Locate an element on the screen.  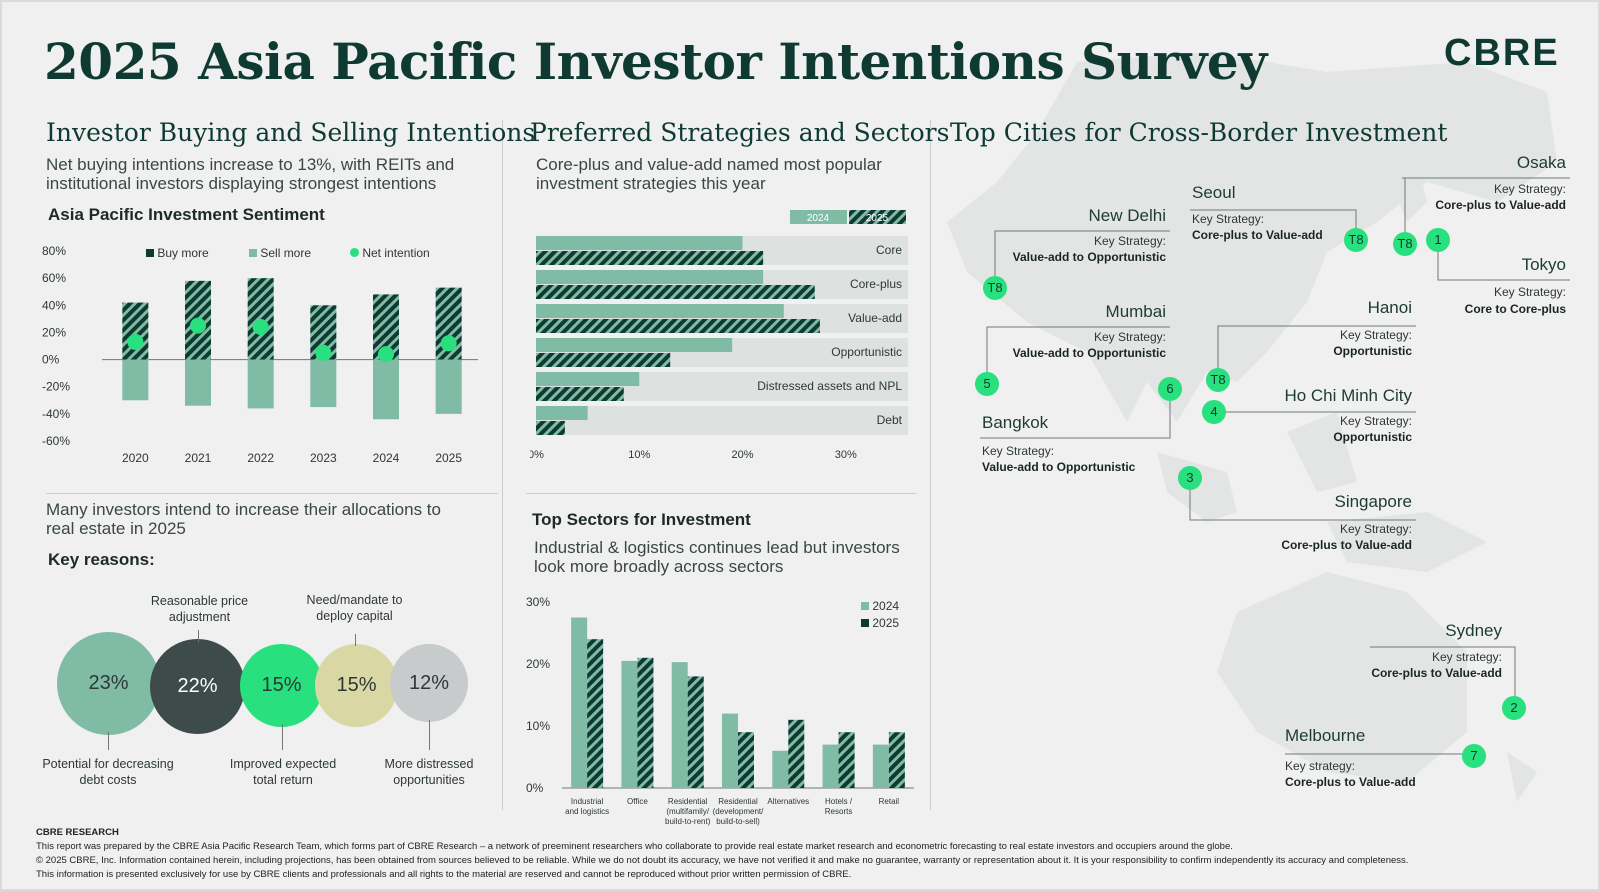
city-seoul-strategy-value: Core-plus to Value-add is located at coordinates (1257, 235).